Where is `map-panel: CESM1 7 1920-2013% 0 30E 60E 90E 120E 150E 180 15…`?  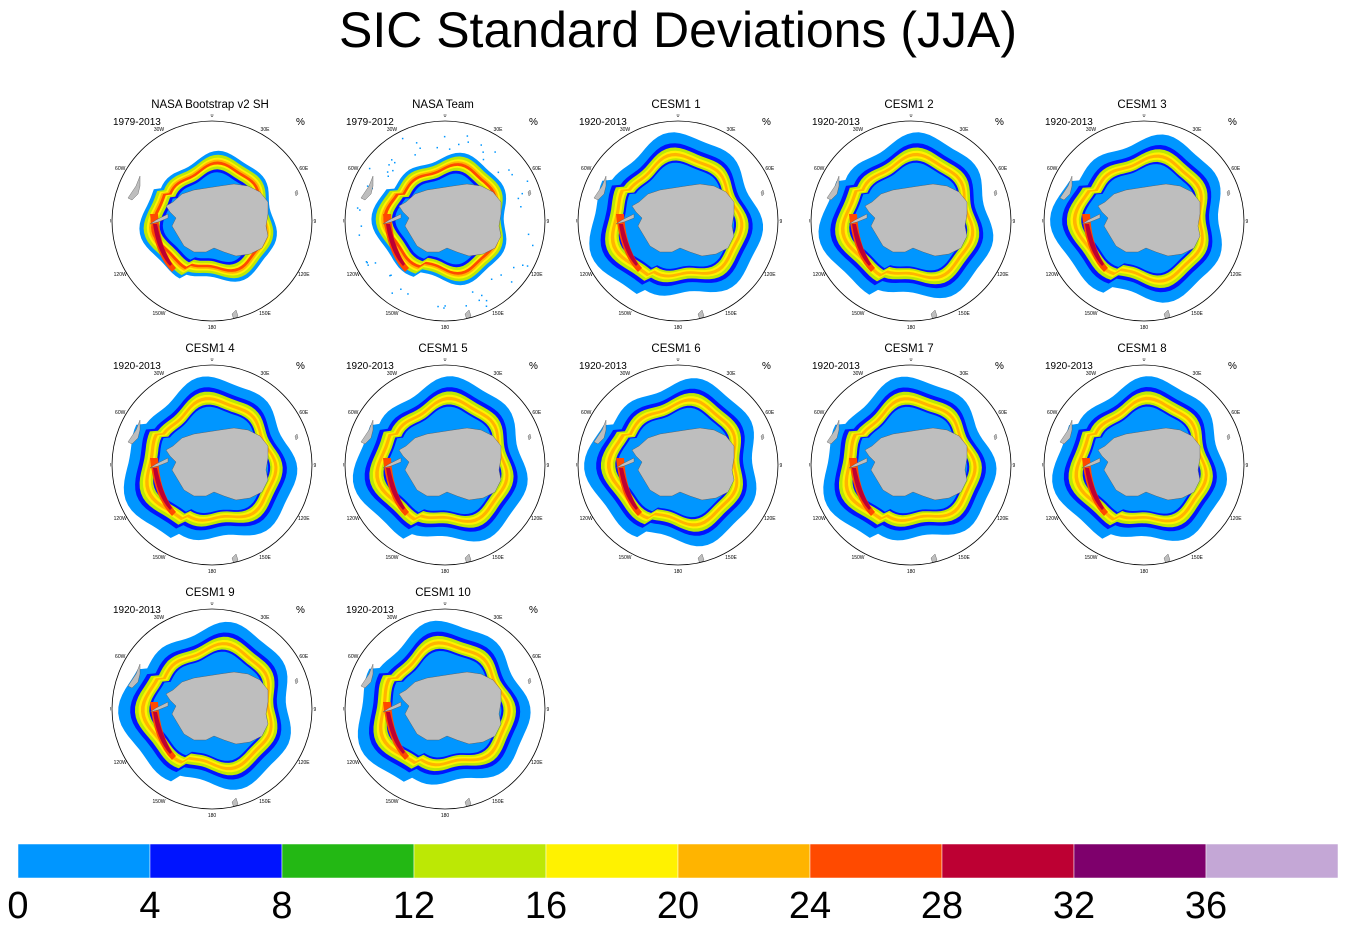 map-panel: CESM1 7 1920-2013% 0 30E 60E 90E 120E 150E 180 15… is located at coordinates (925, 464).